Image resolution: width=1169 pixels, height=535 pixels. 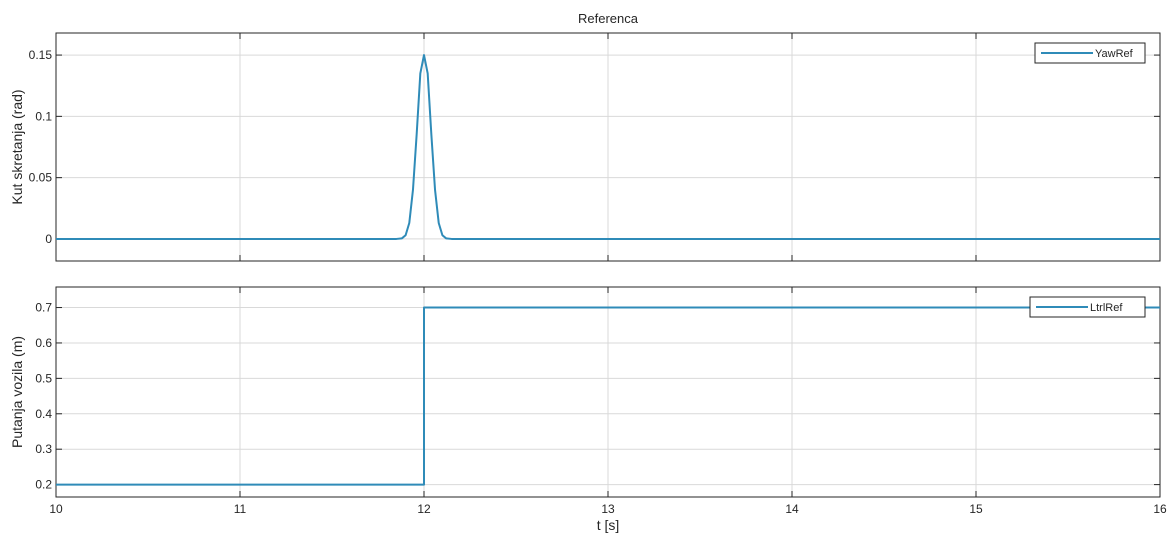 I want to click on x-axis-label: t [s], so click(x=608, y=525).